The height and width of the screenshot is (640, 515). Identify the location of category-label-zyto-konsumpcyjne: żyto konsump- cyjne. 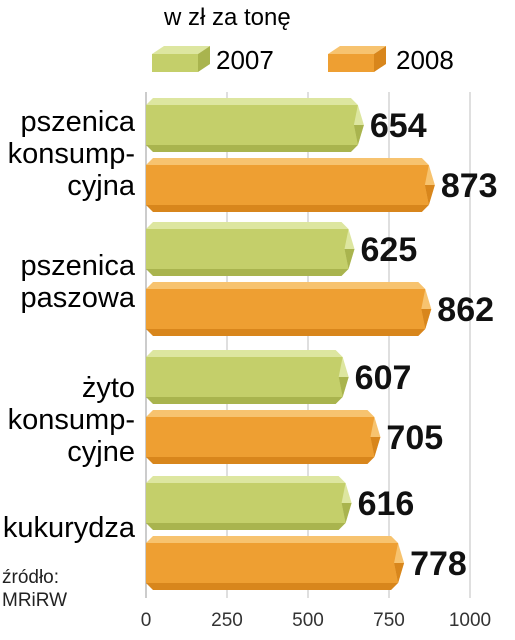
(71, 420).